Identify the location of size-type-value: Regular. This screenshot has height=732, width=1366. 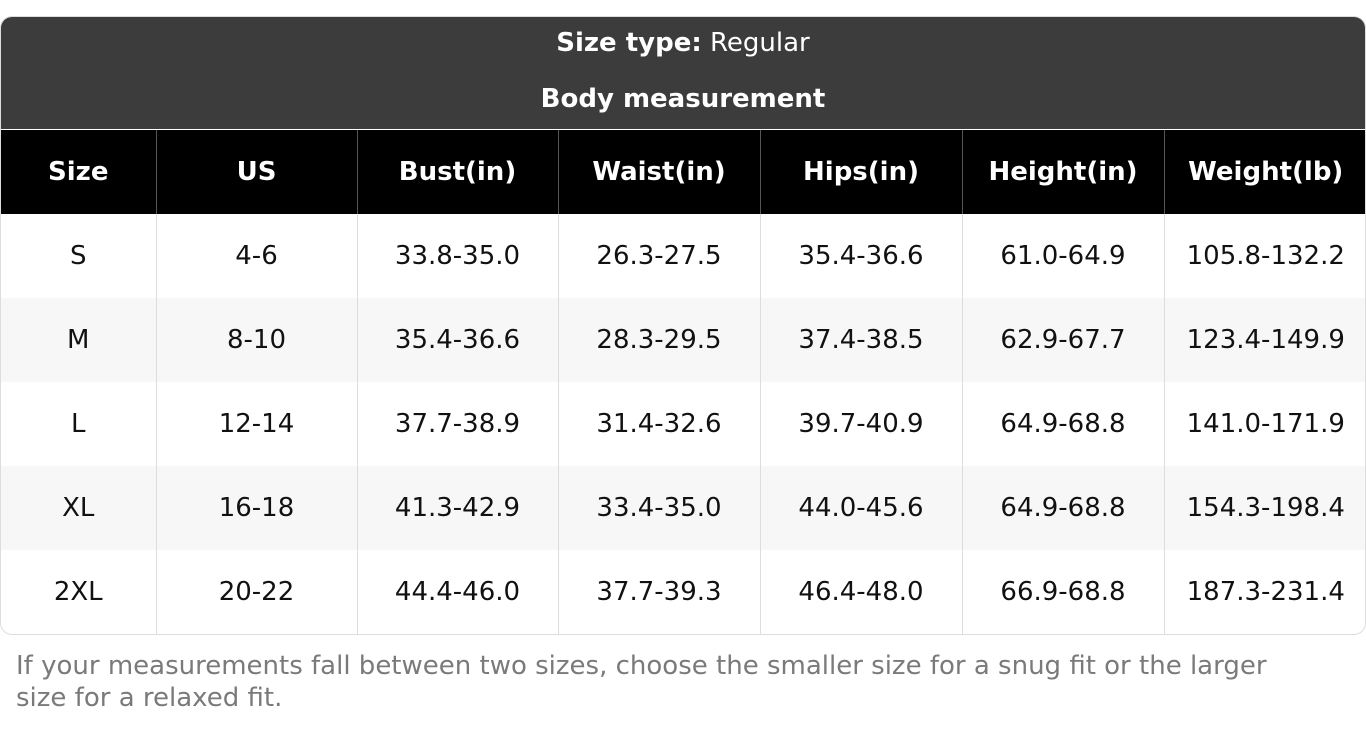
(760, 43).